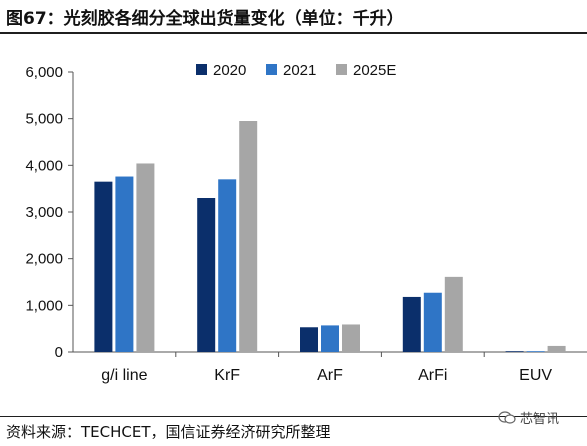 The height and width of the screenshot is (446, 587). Describe the element at coordinates (44, 72) in the screenshot. I see `y-tick-label: 6,000` at that location.